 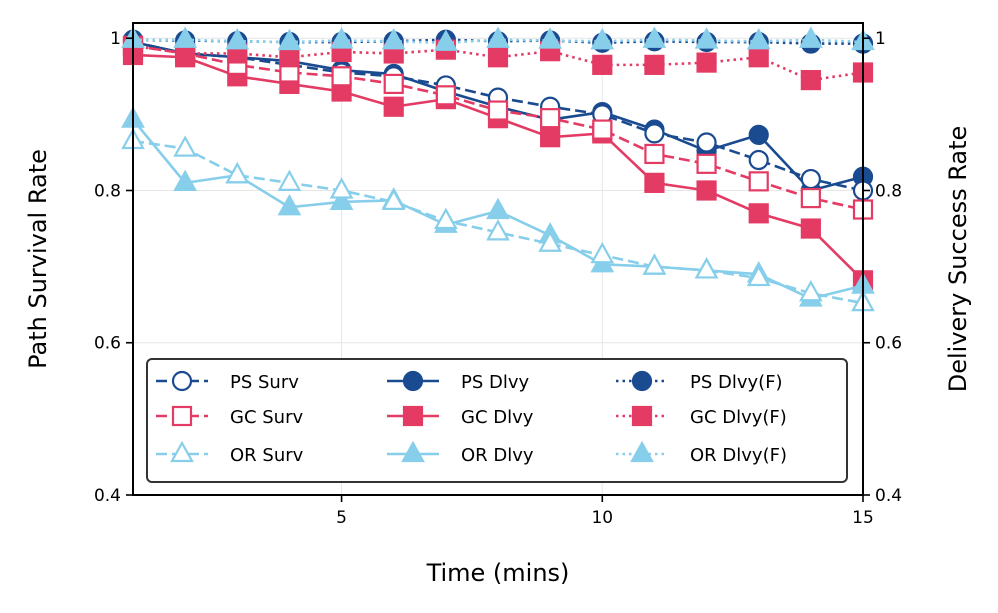 I want to click on series-or-dlvy-f, so click(x=498, y=38).